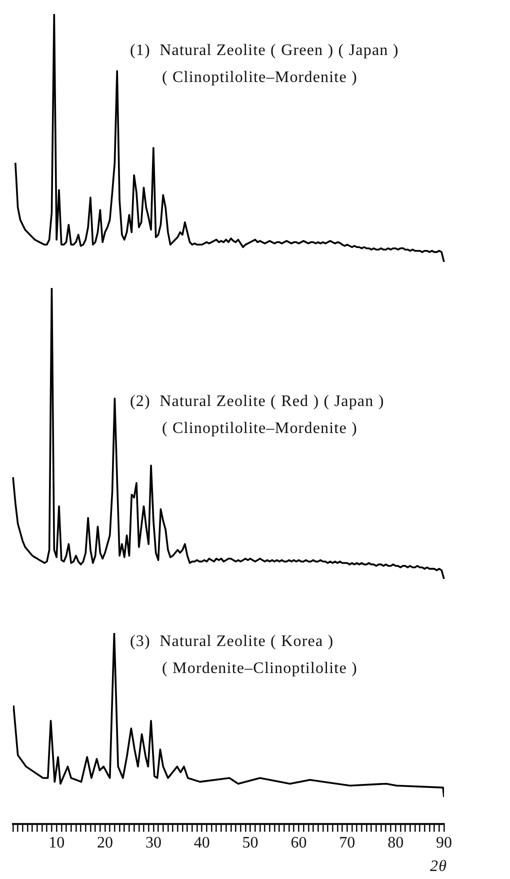 The width and height of the screenshot is (510, 879). Describe the element at coordinates (250, 843) in the screenshot. I see `x-tick-label: 50` at that location.